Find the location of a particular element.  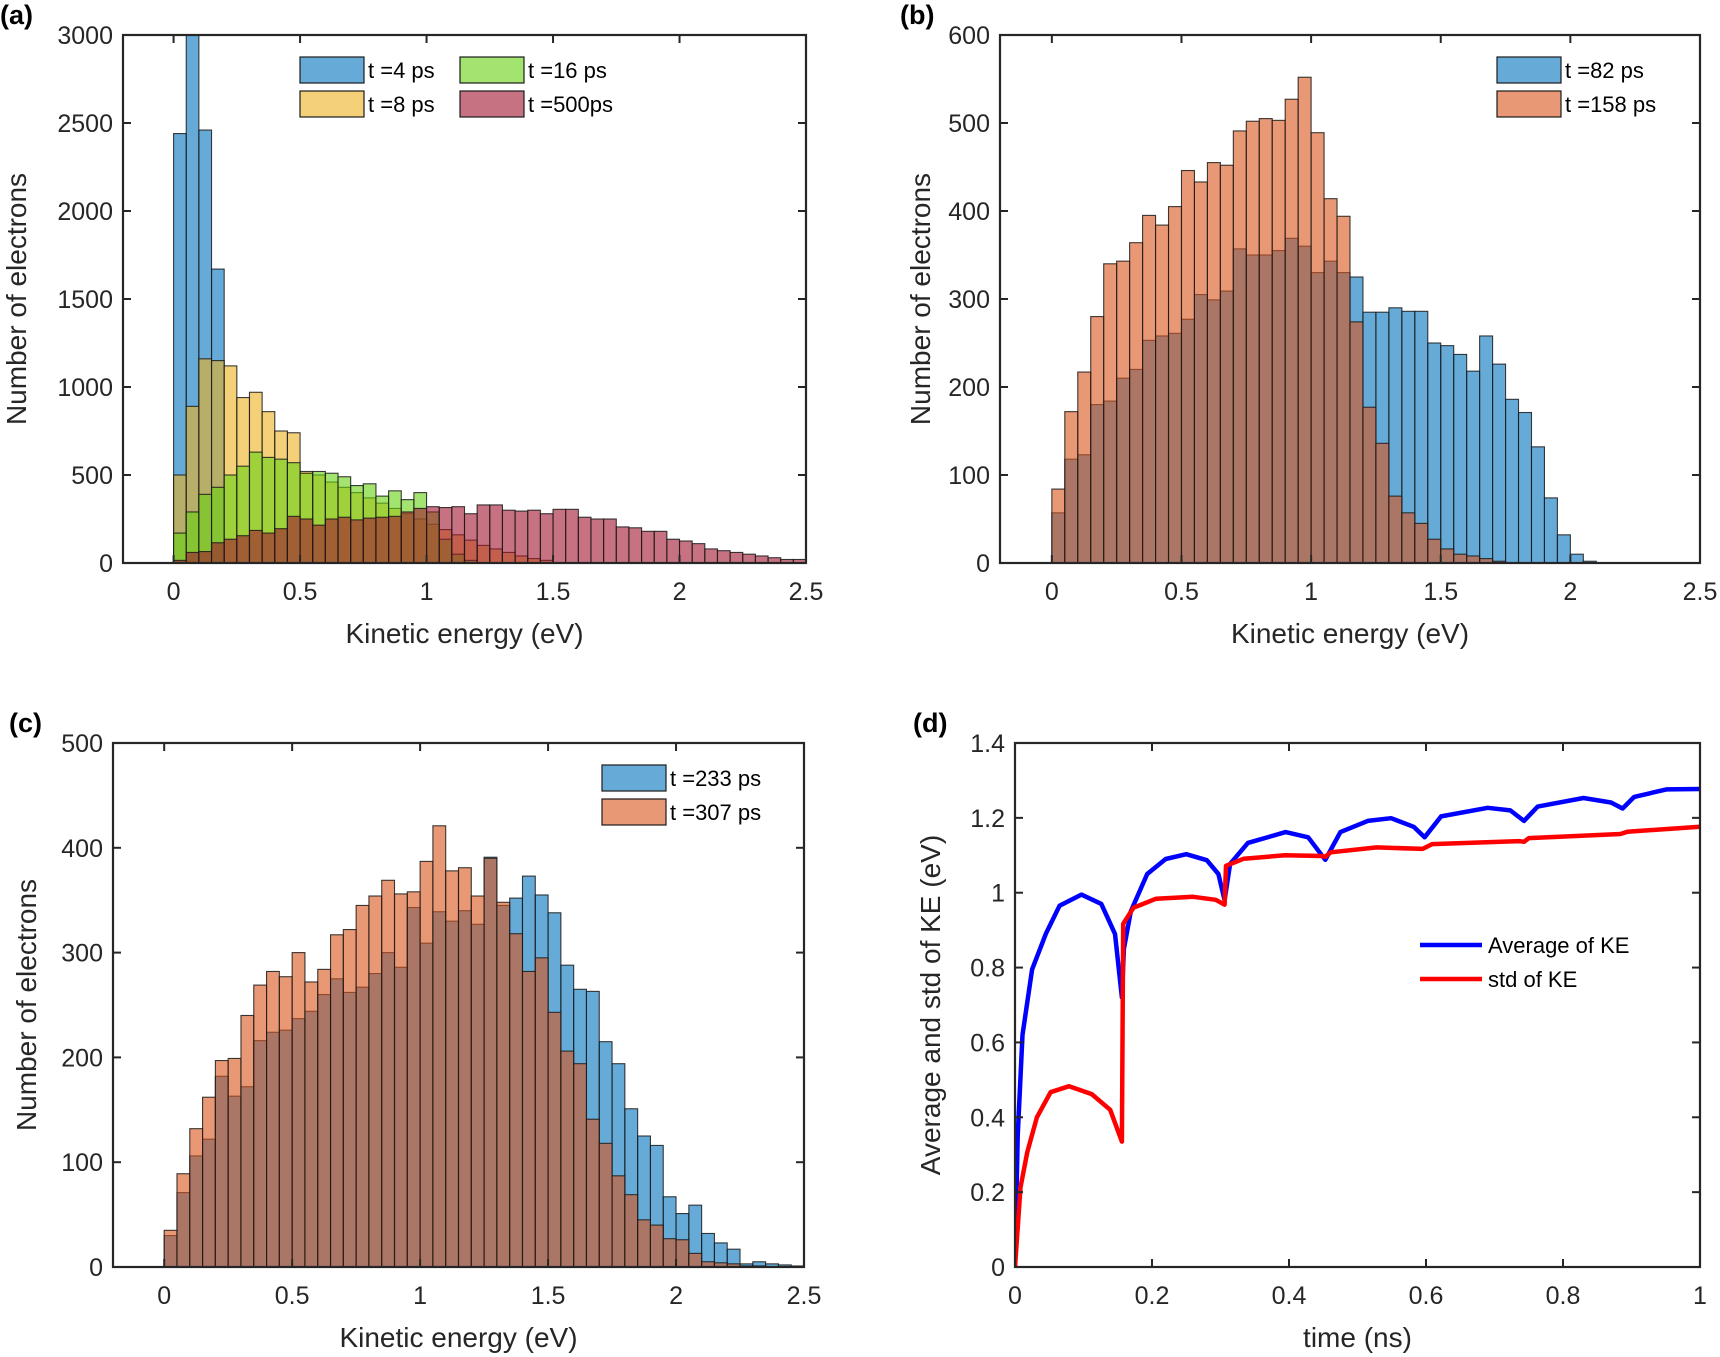

legend-label: std of KE is located at coordinates (1532, 979).